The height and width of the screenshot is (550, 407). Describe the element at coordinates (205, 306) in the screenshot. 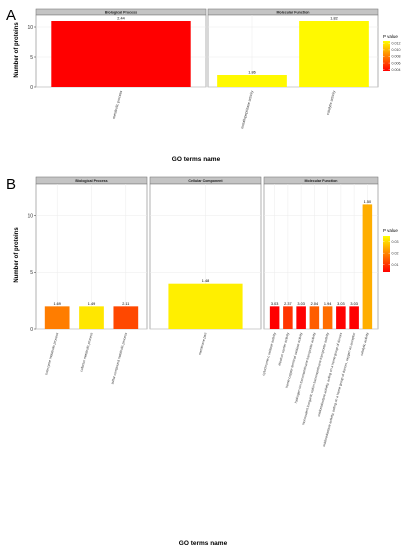

I see `bar-membrane-part` at that location.